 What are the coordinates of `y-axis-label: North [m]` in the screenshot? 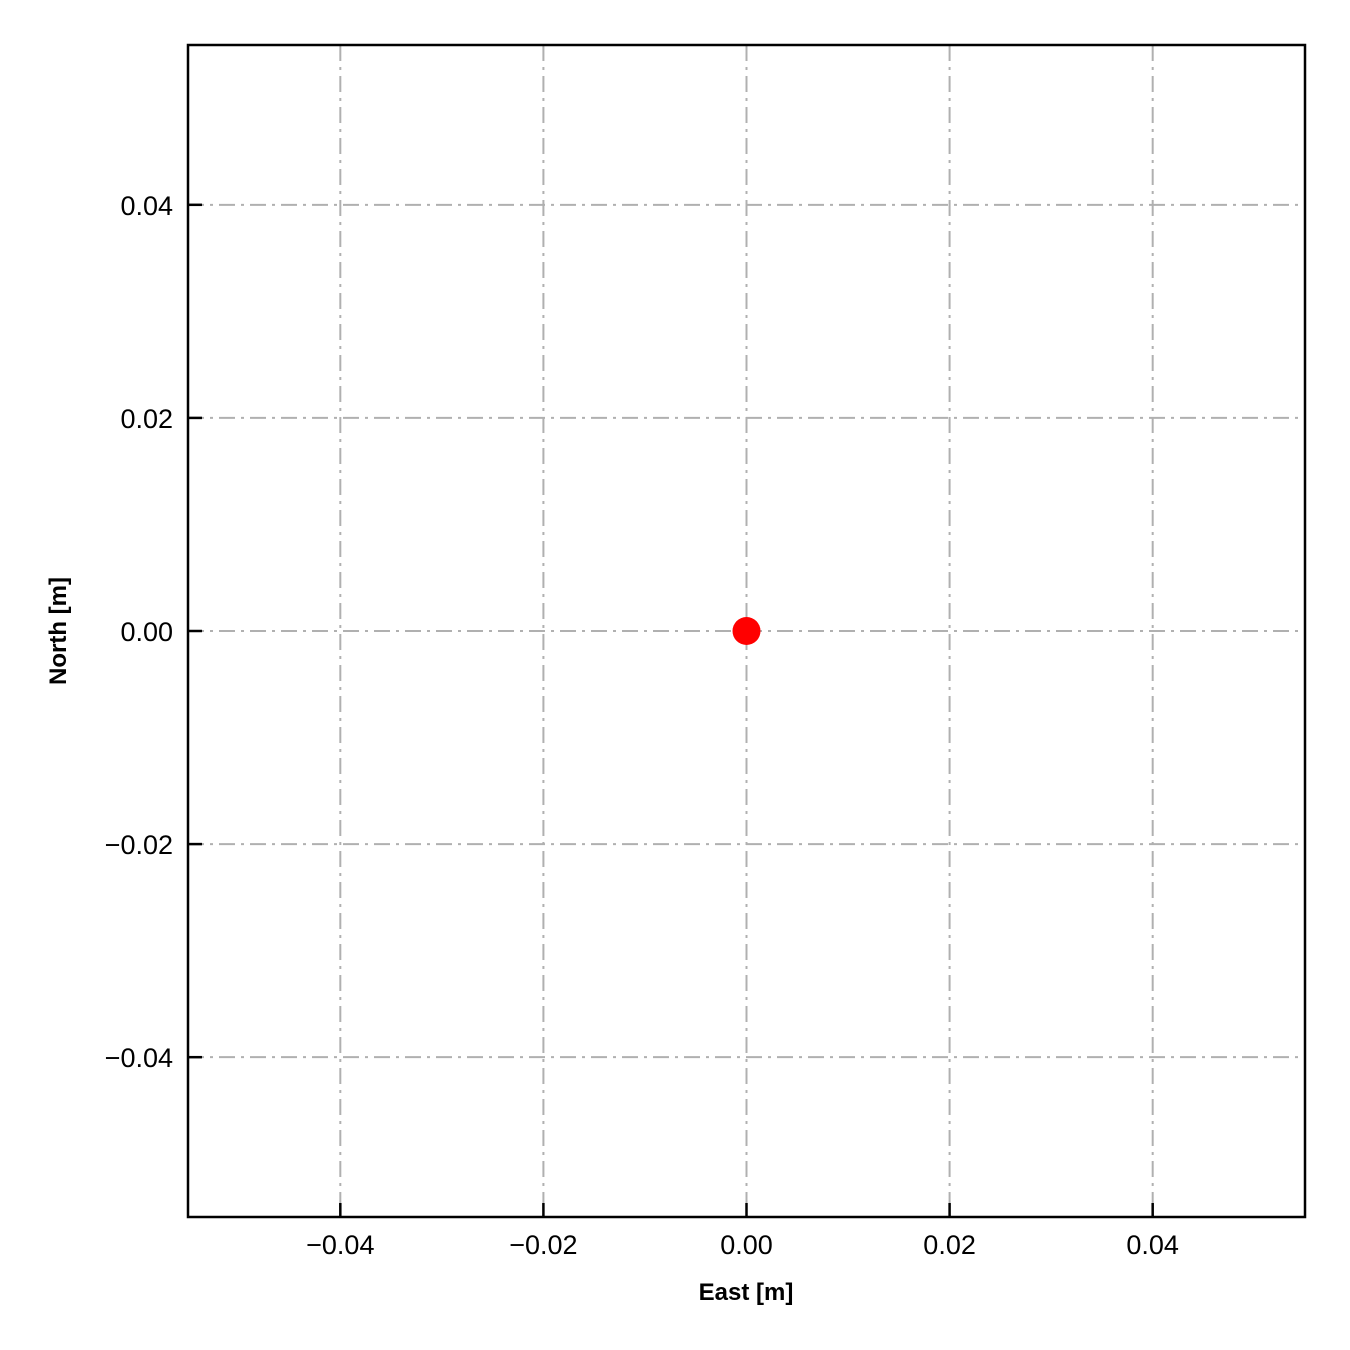 It's located at (58, 631).